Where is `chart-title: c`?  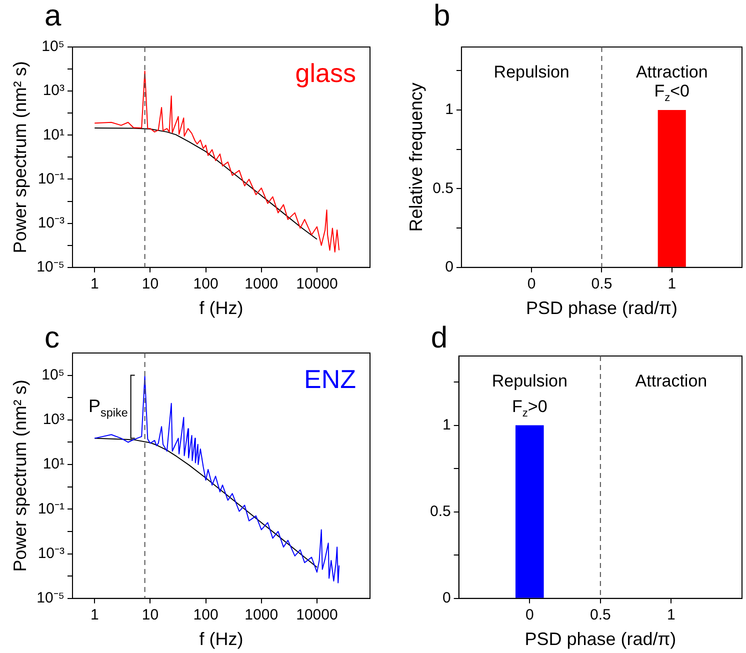
chart-title: c is located at coordinates (52, 337).